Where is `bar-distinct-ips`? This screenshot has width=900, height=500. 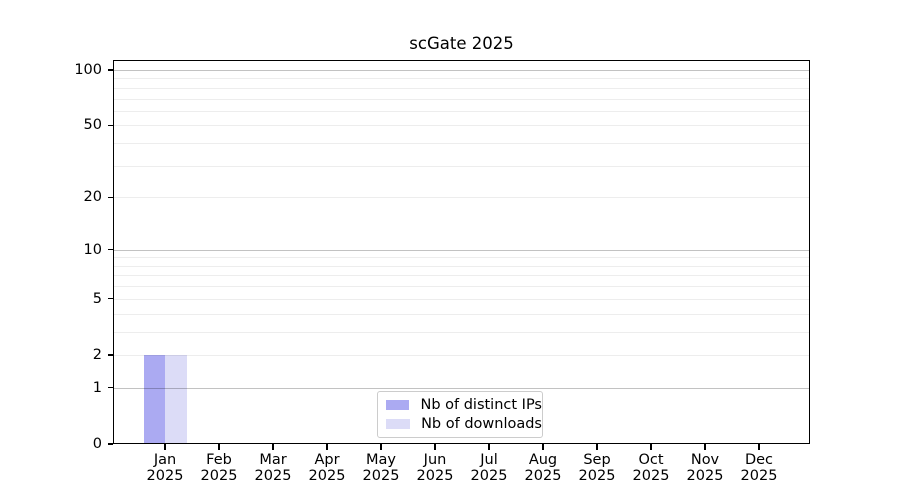
bar-distinct-ips is located at coordinates (154, 399).